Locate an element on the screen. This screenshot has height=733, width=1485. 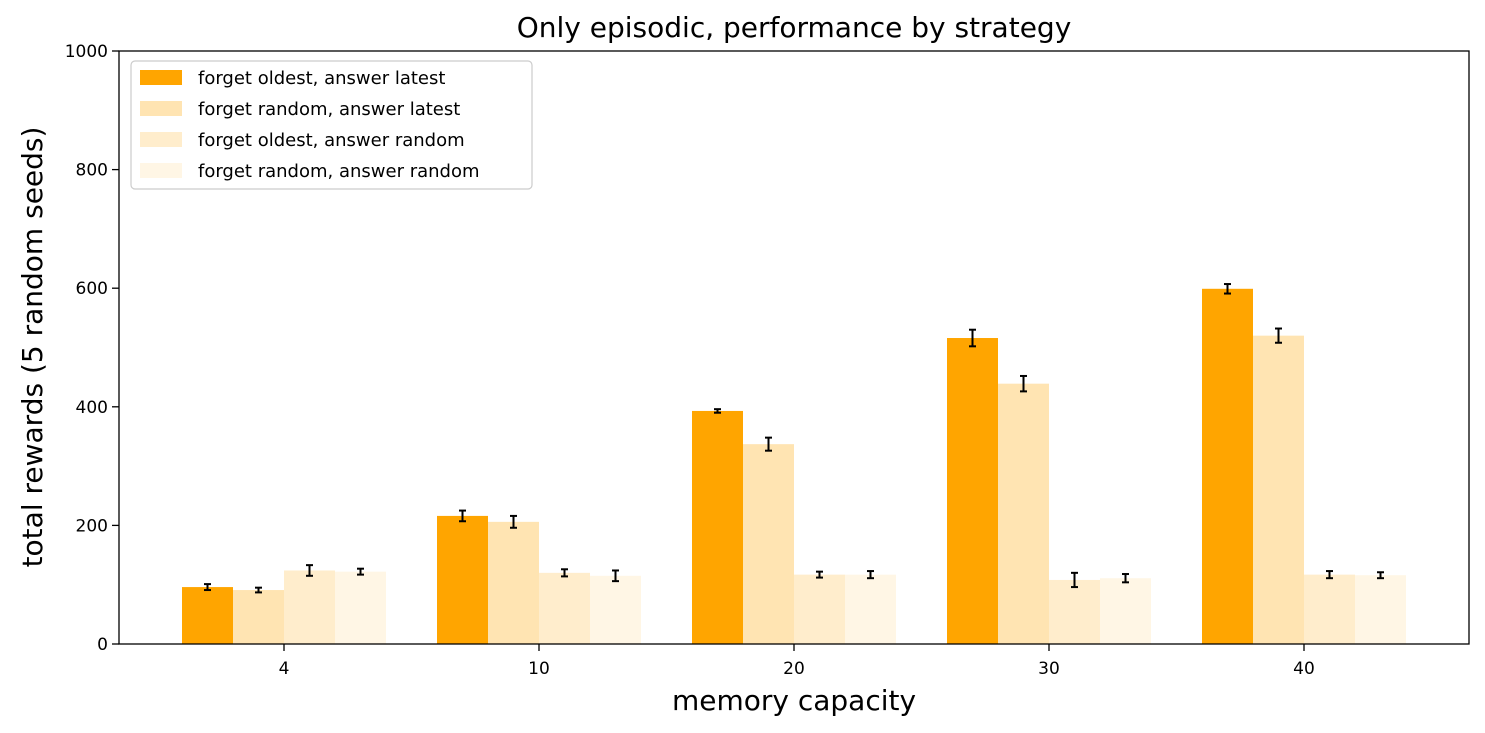
legend-entry-4: forget random, answer random is located at coordinates (339, 171).